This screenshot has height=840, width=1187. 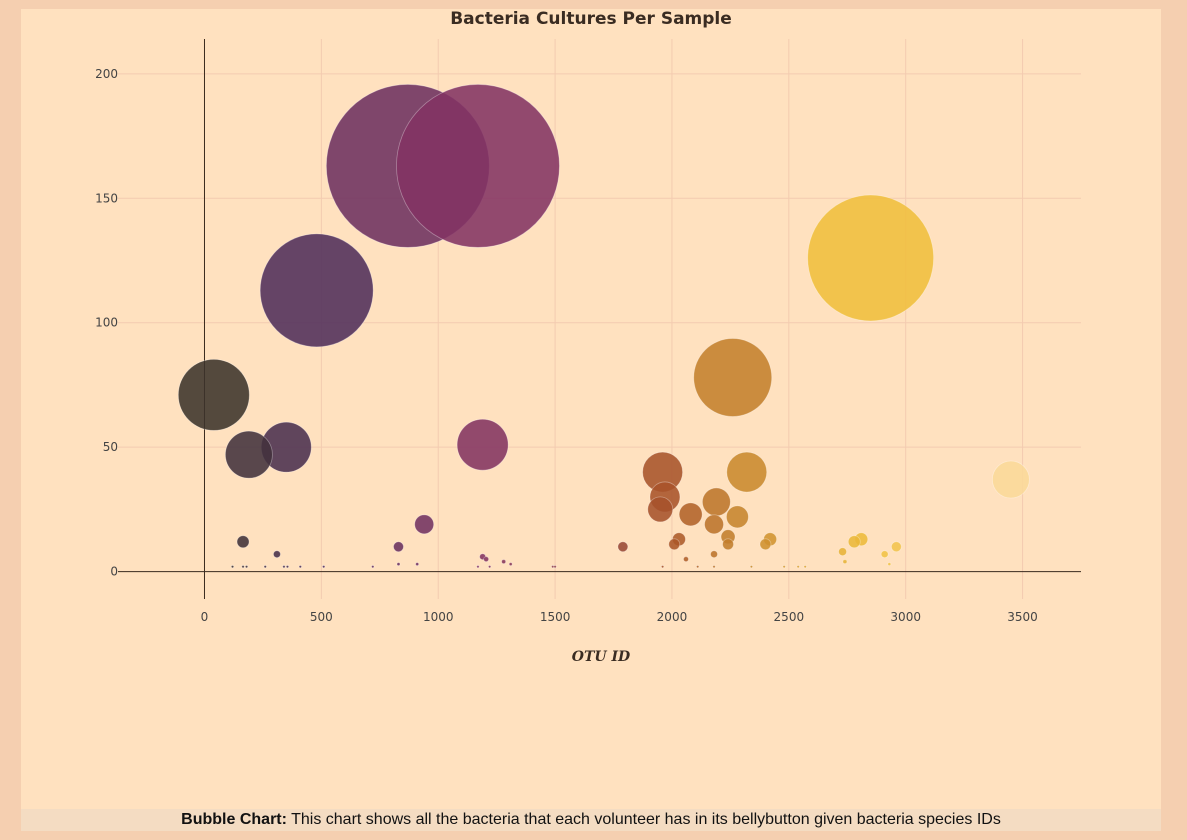 I want to click on x-axis-label: OTU ID, so click(x=601, y=657).